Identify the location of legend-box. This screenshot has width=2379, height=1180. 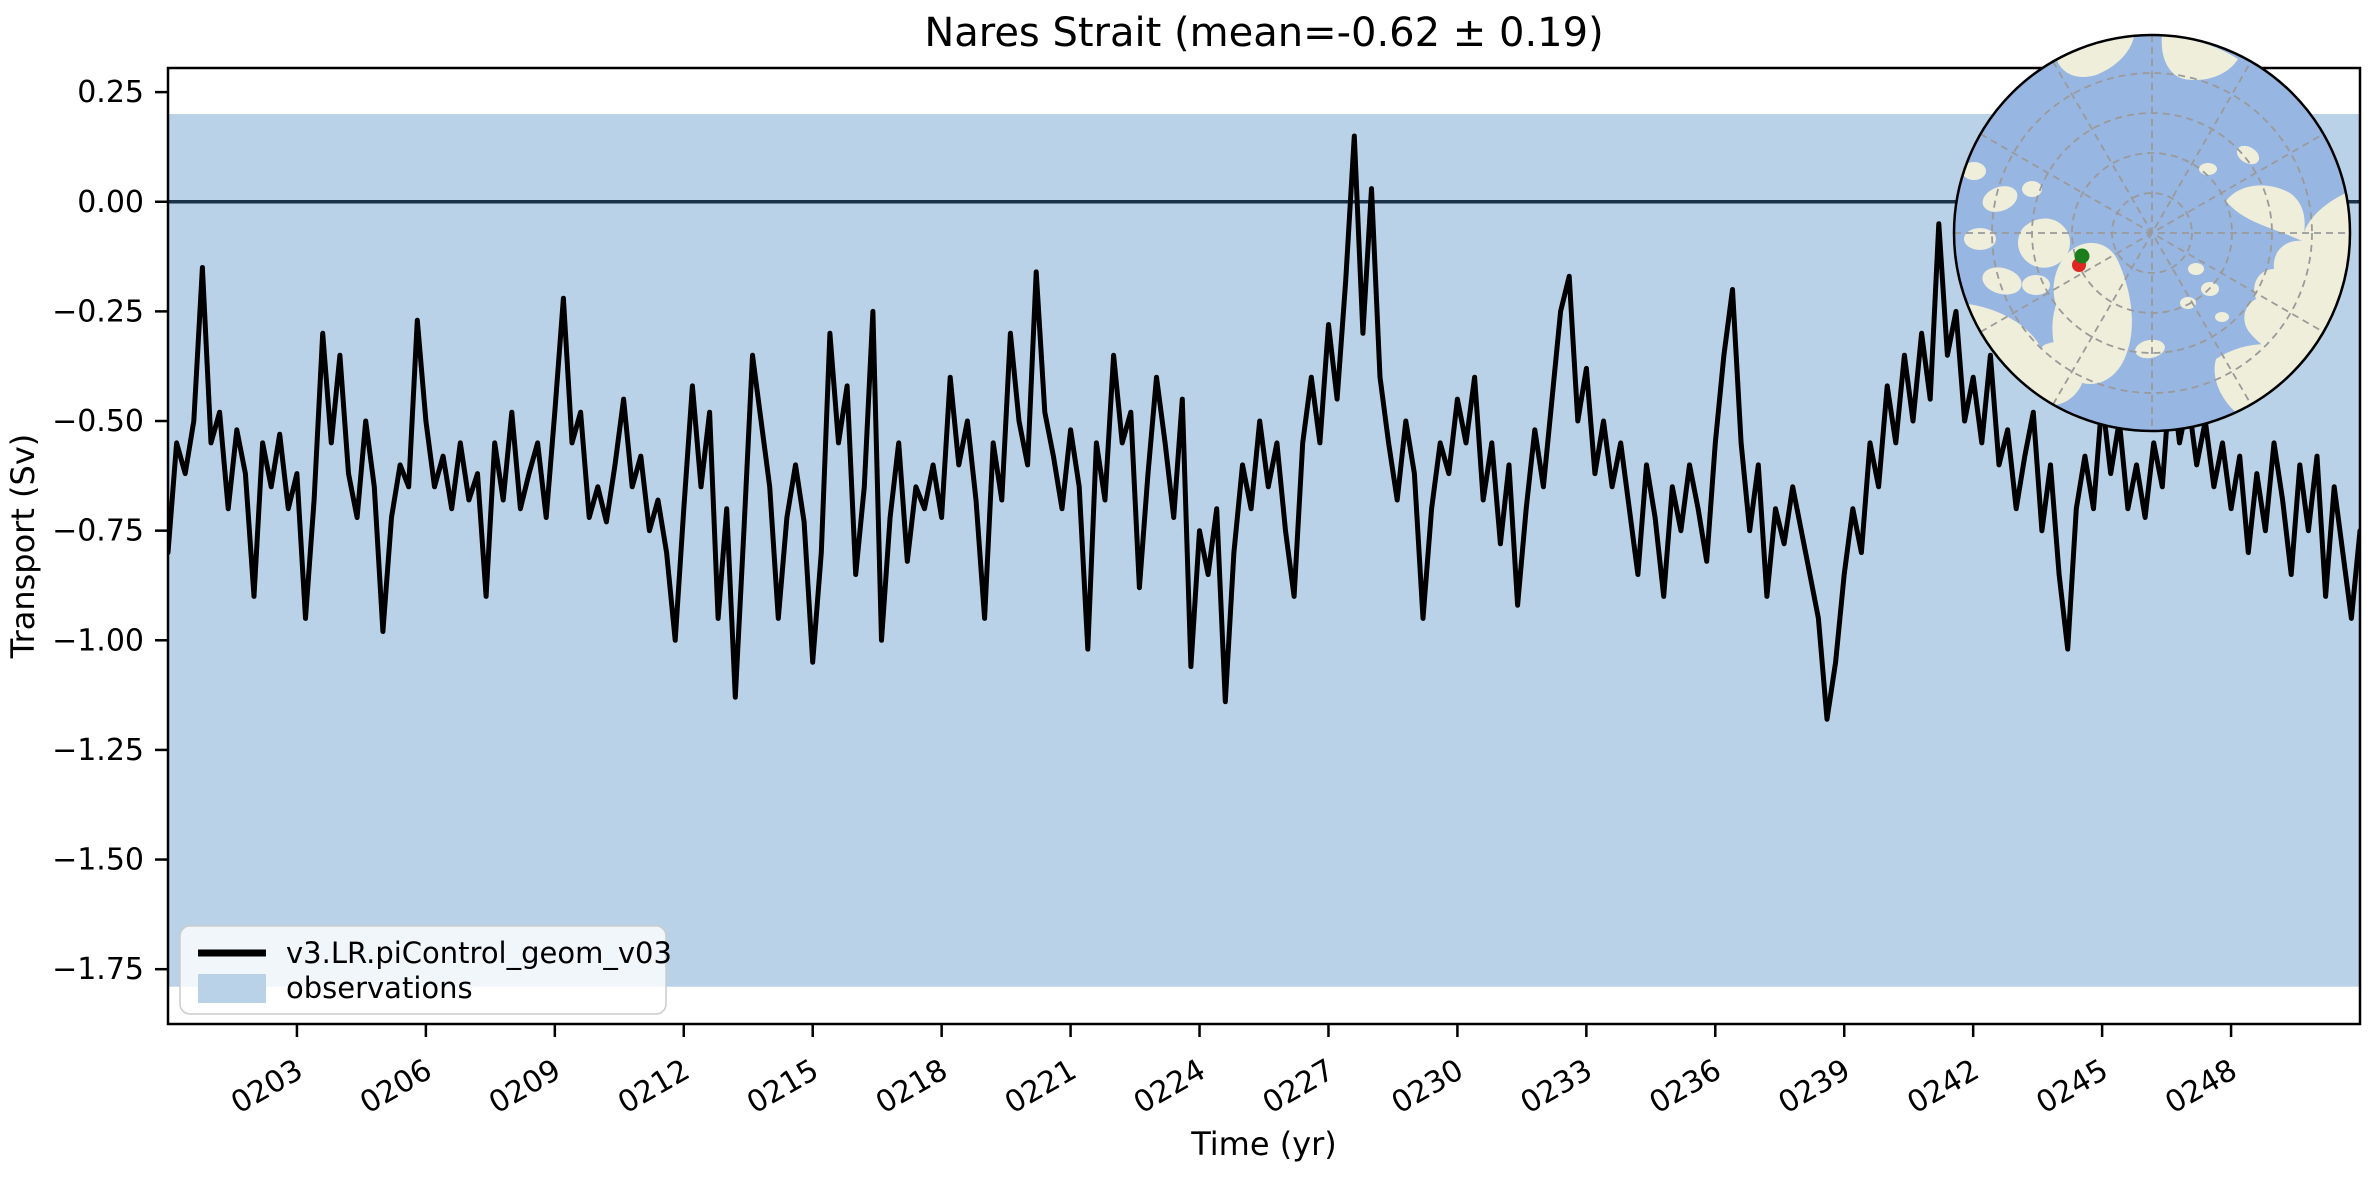
(423, 970).